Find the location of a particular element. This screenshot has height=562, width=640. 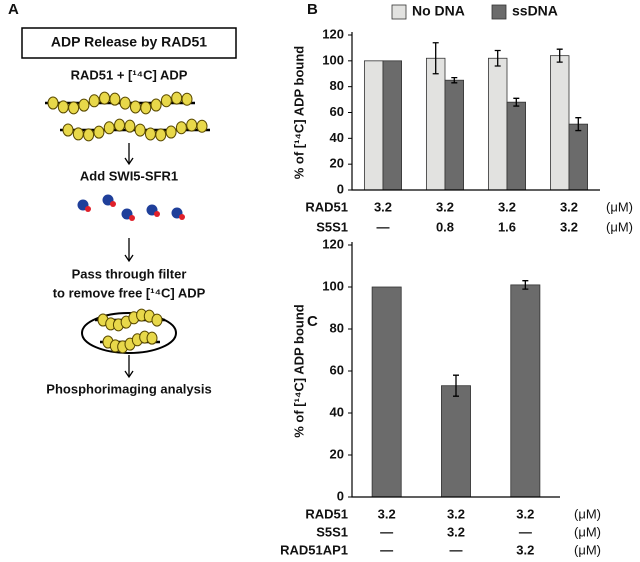

condition-name: RAD51AP1 is located at coordinates (314, 549).